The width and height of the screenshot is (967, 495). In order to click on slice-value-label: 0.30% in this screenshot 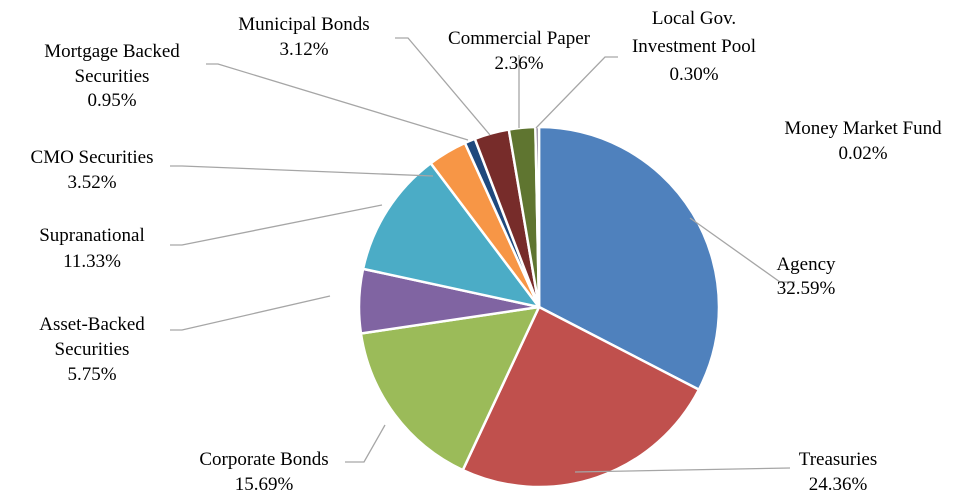, I will do `click(693, 74)`.